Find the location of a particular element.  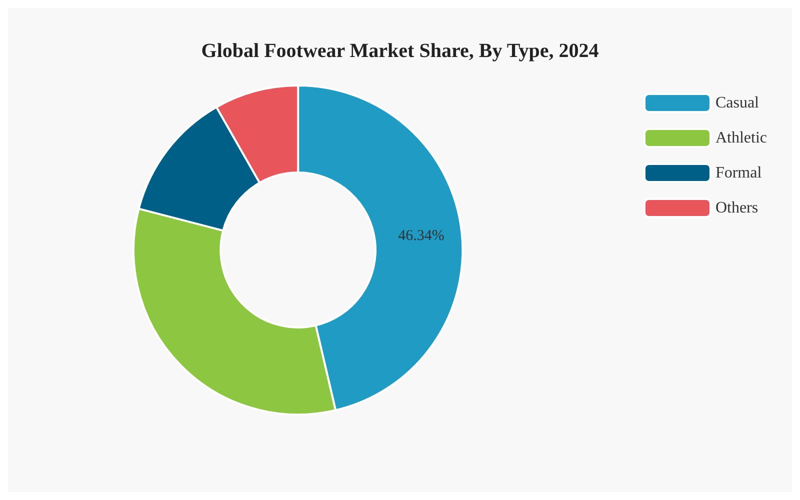

legend-label: Athletic is located at coordinates (741, 138).